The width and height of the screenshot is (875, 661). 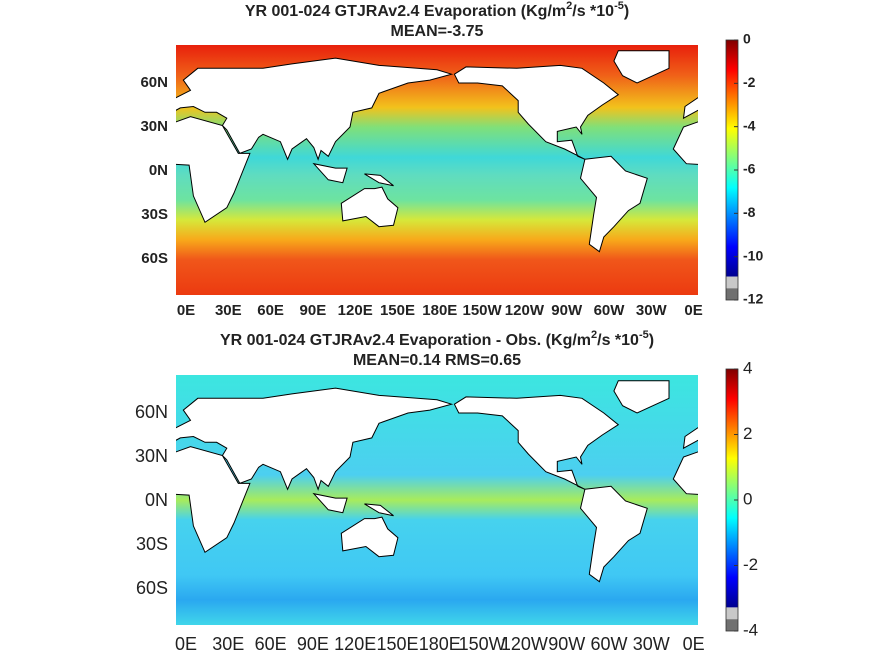 What do you see at coordinates (753, 255) in the screenshot?
I see `colorbar-tick-label: -10` at bounding box center [753, 255].